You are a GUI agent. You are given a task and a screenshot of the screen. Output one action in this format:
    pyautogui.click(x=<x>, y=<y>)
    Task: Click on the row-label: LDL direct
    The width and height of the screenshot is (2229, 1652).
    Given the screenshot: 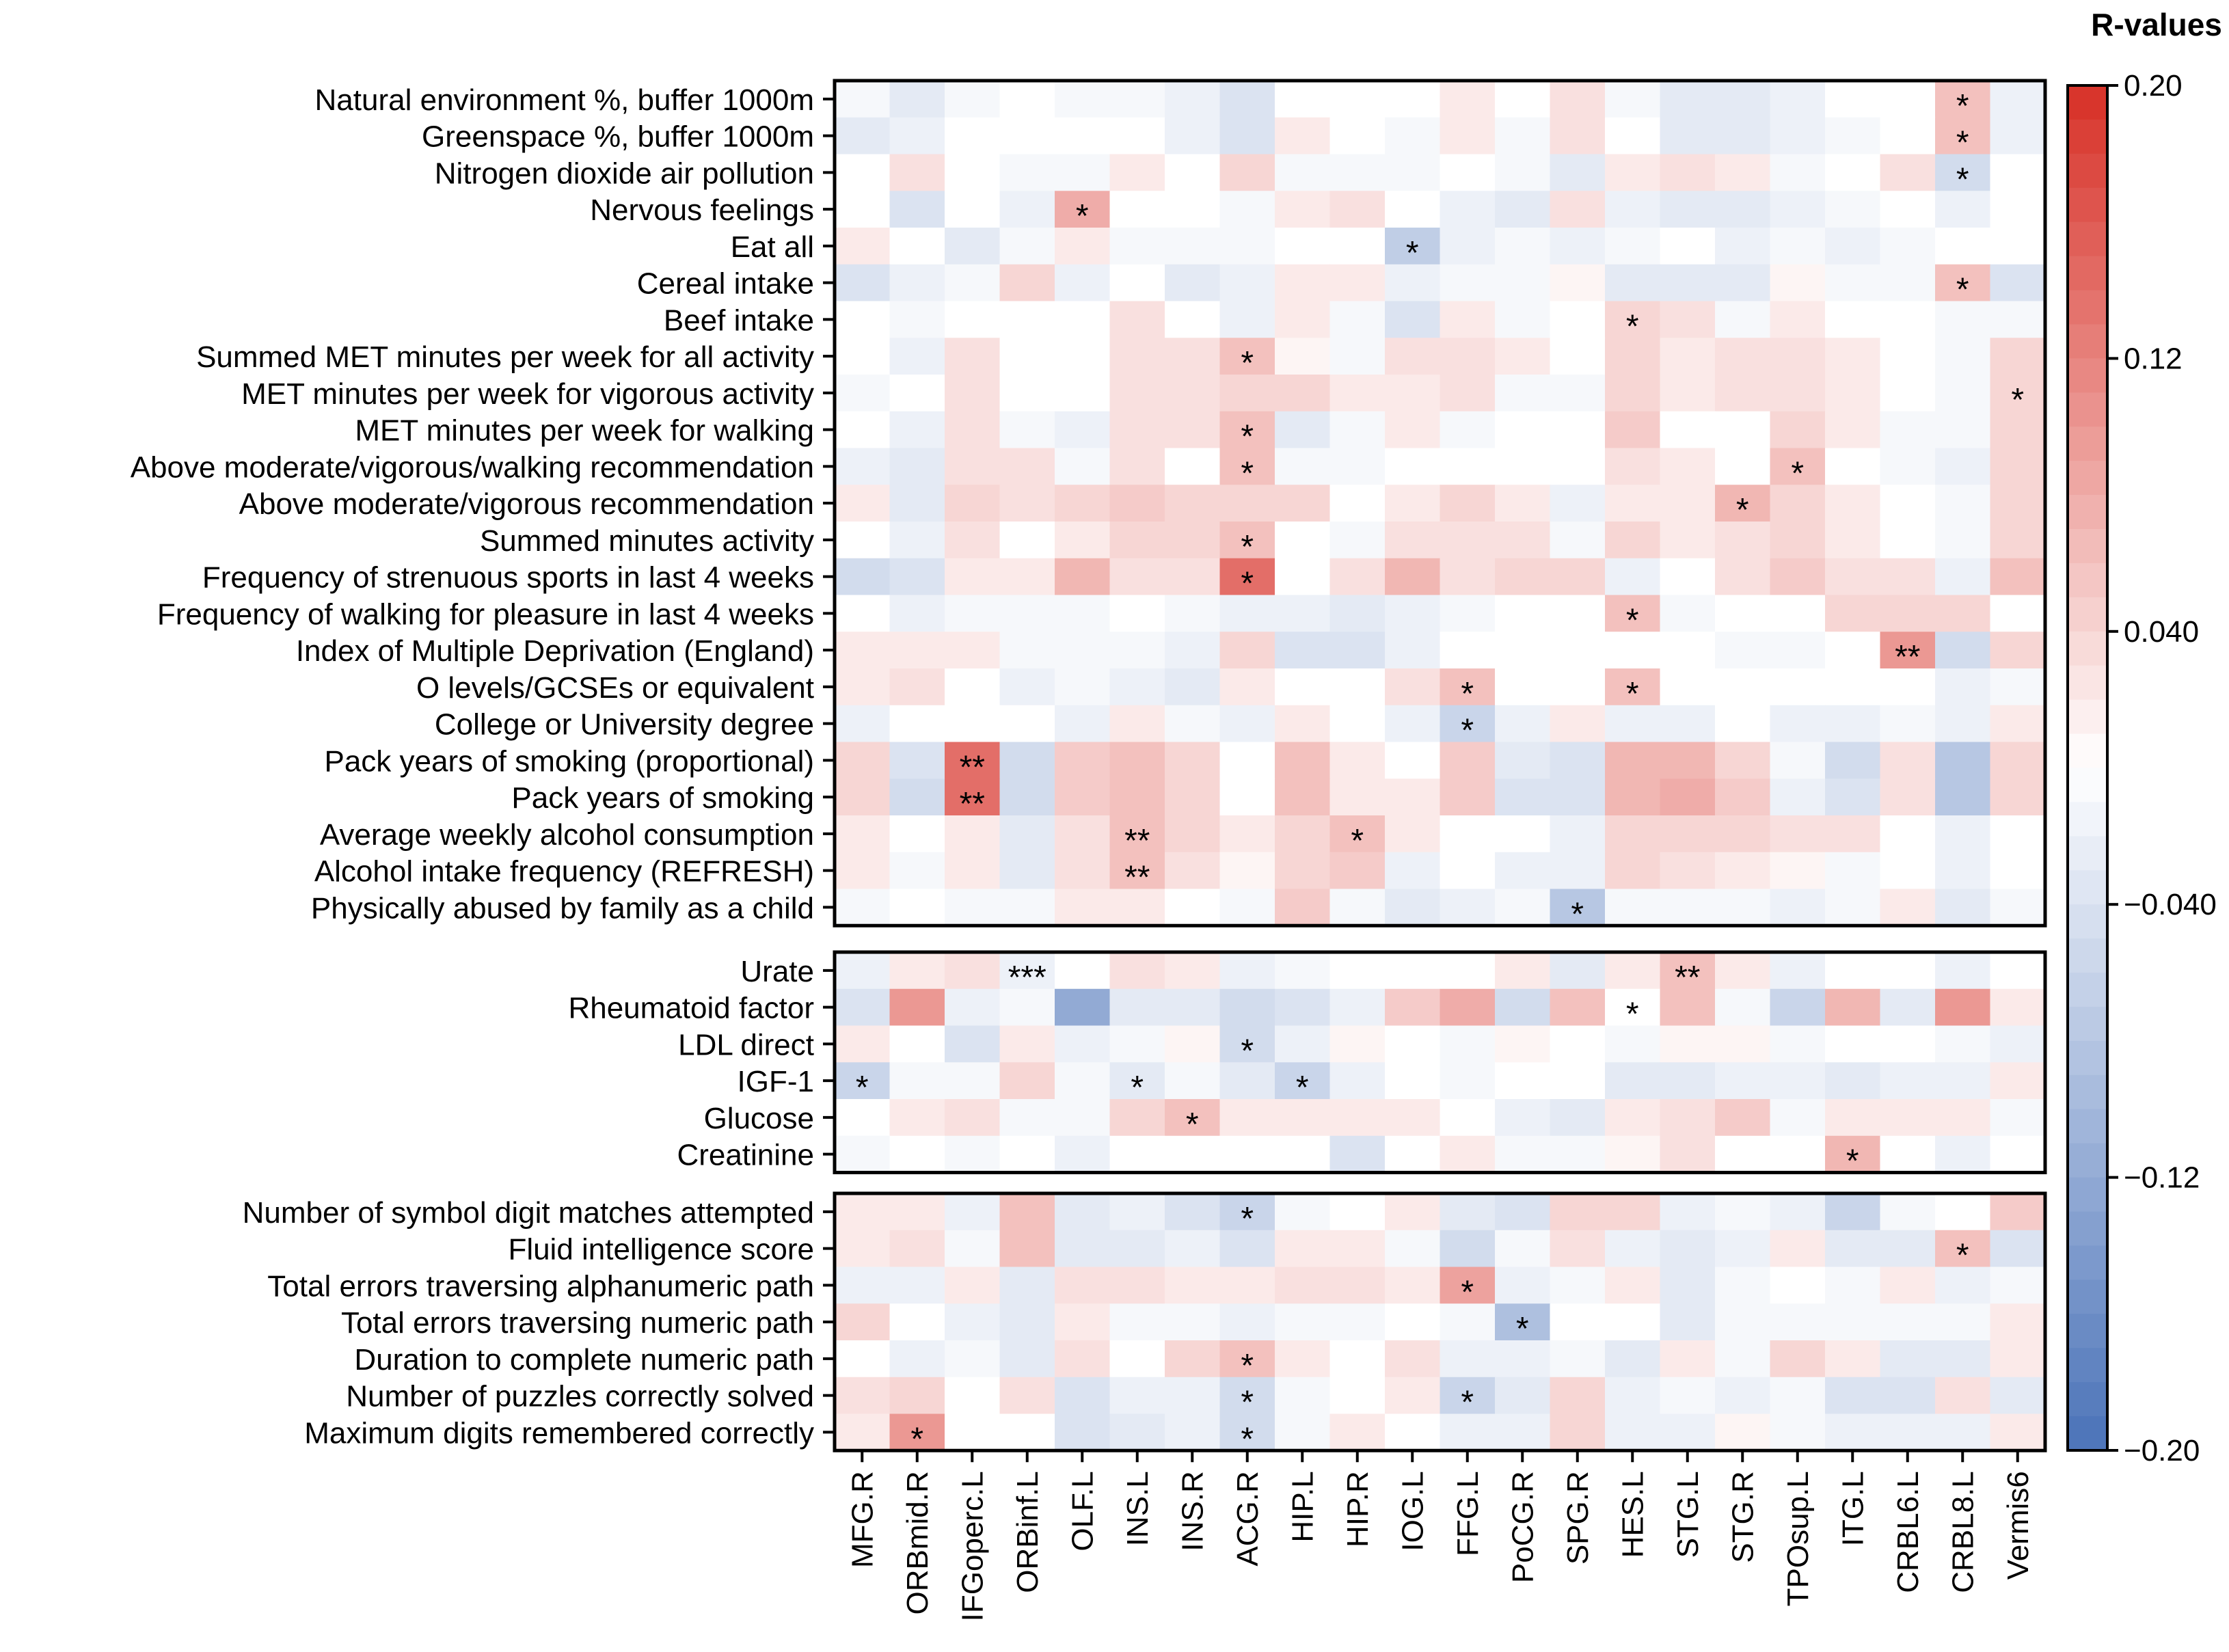 What is the action you would take?
    pyautogui.click(x=746, y=1044)
    